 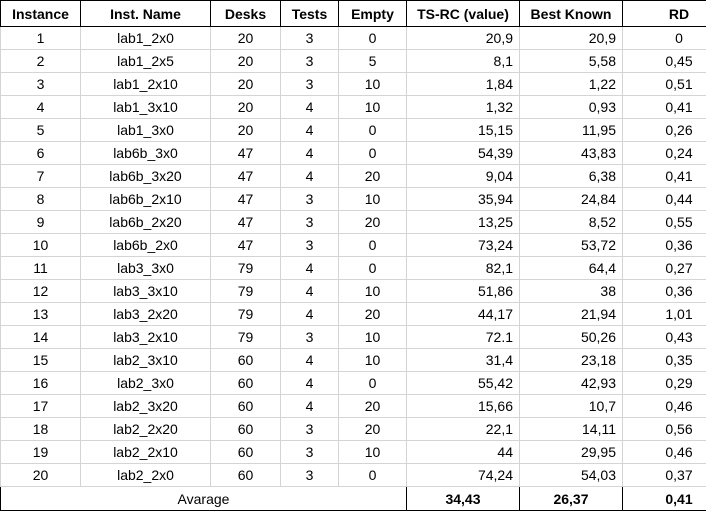 What do you see at coordinates (463, 61) in the screenshot?
I see `cell-ts-rc: 8,1` at bounding box center [463, 61].